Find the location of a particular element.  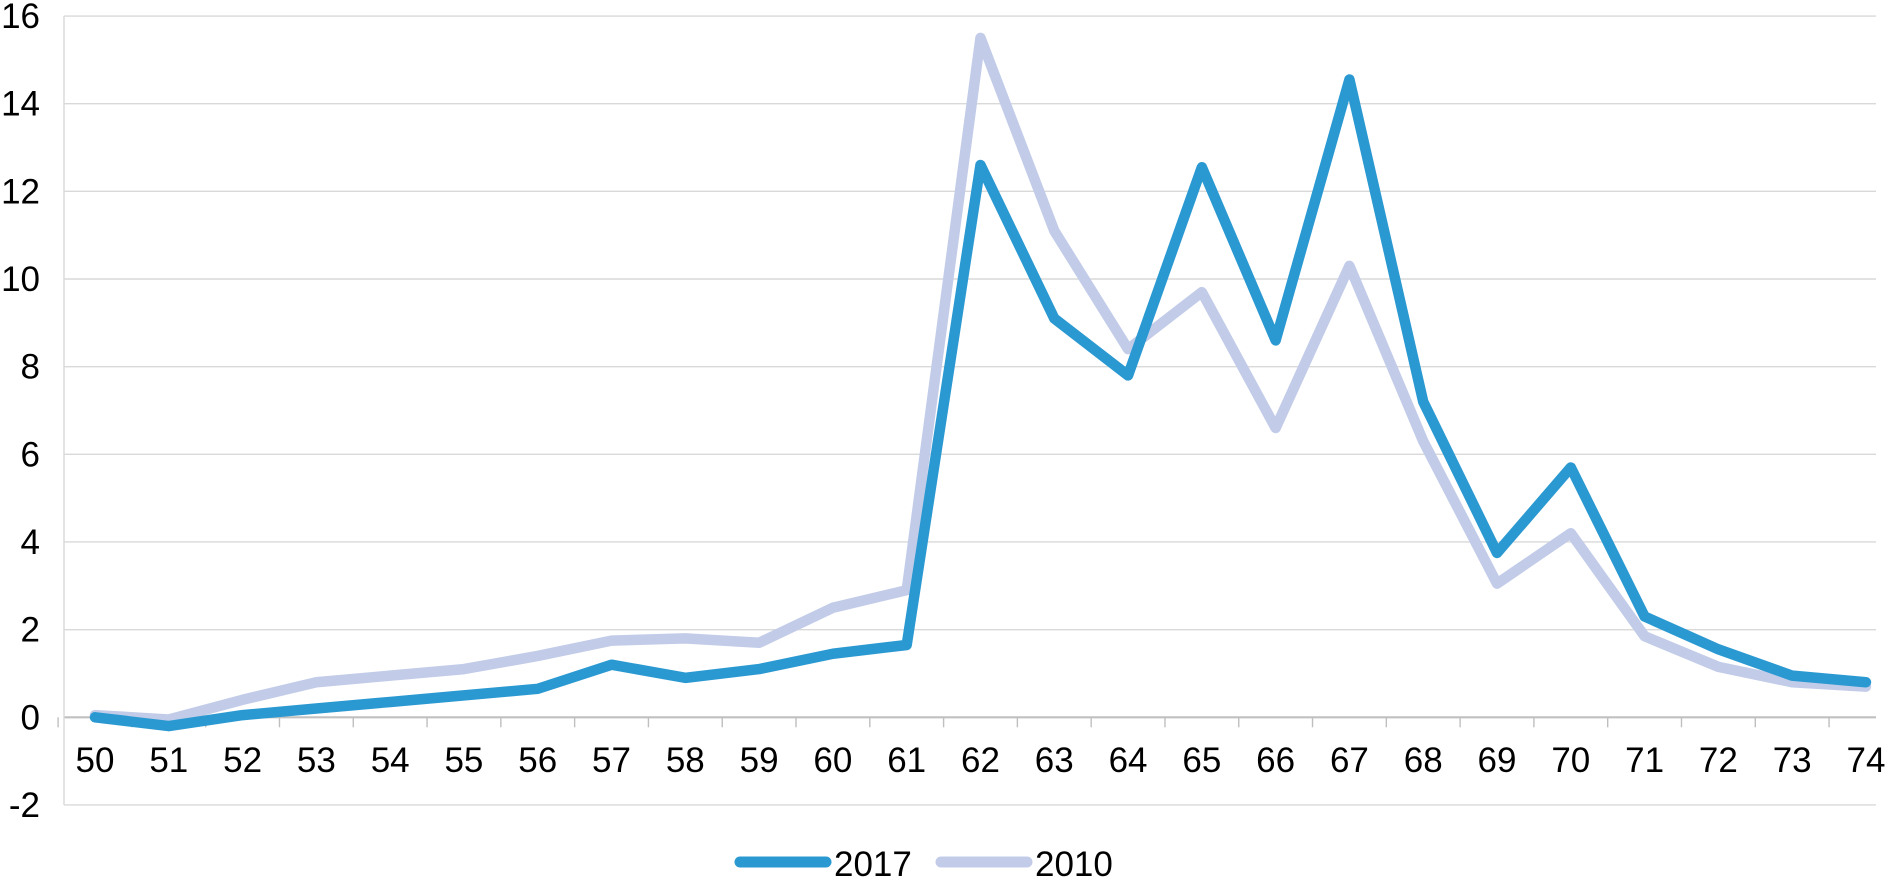

x-axis-tick-label: 74 is located at coordinates (1865, 760).